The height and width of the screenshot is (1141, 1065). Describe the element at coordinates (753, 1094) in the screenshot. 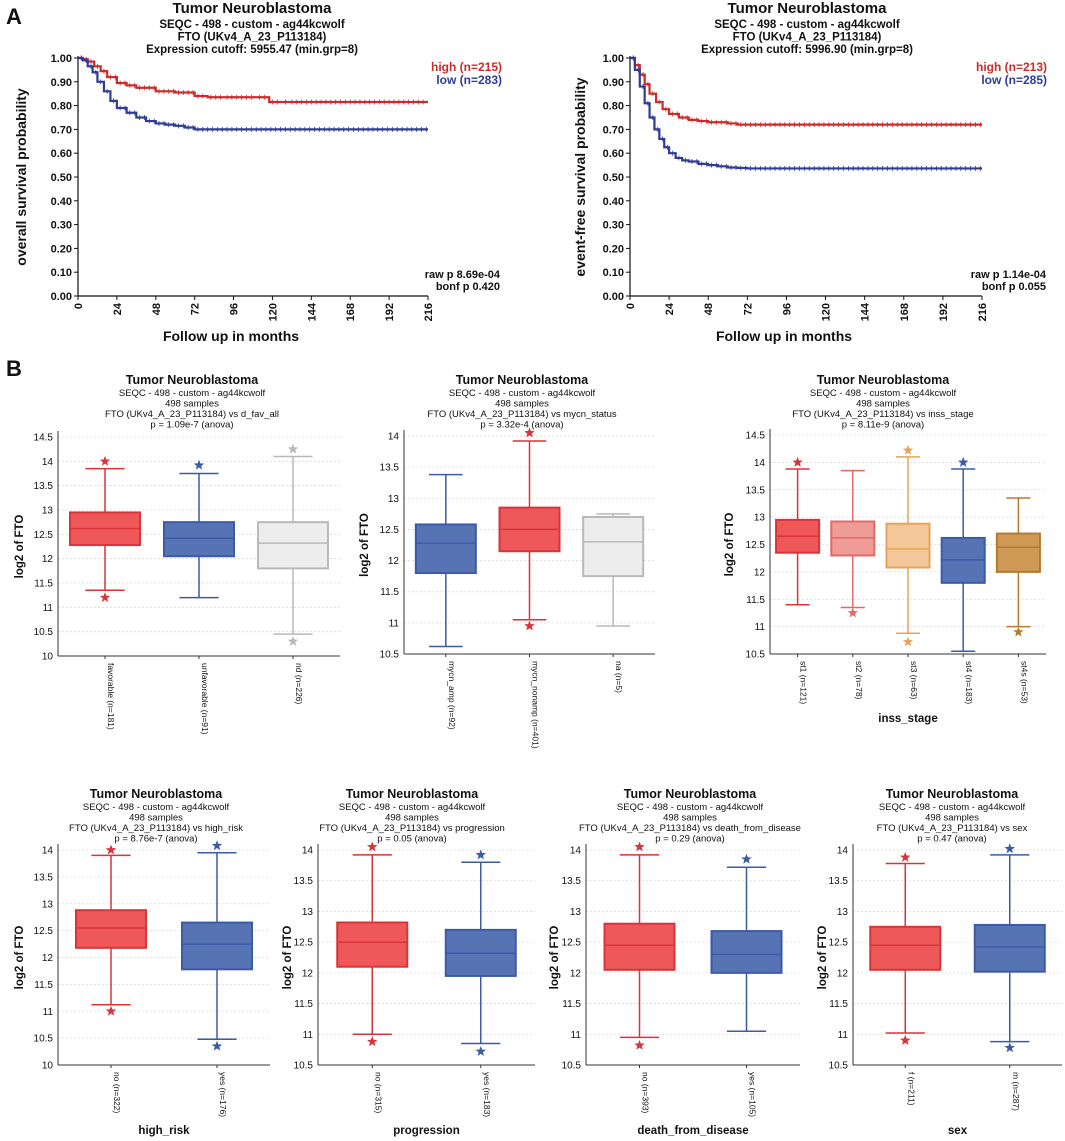

I see `category-label: yes (n=105)` at that location.